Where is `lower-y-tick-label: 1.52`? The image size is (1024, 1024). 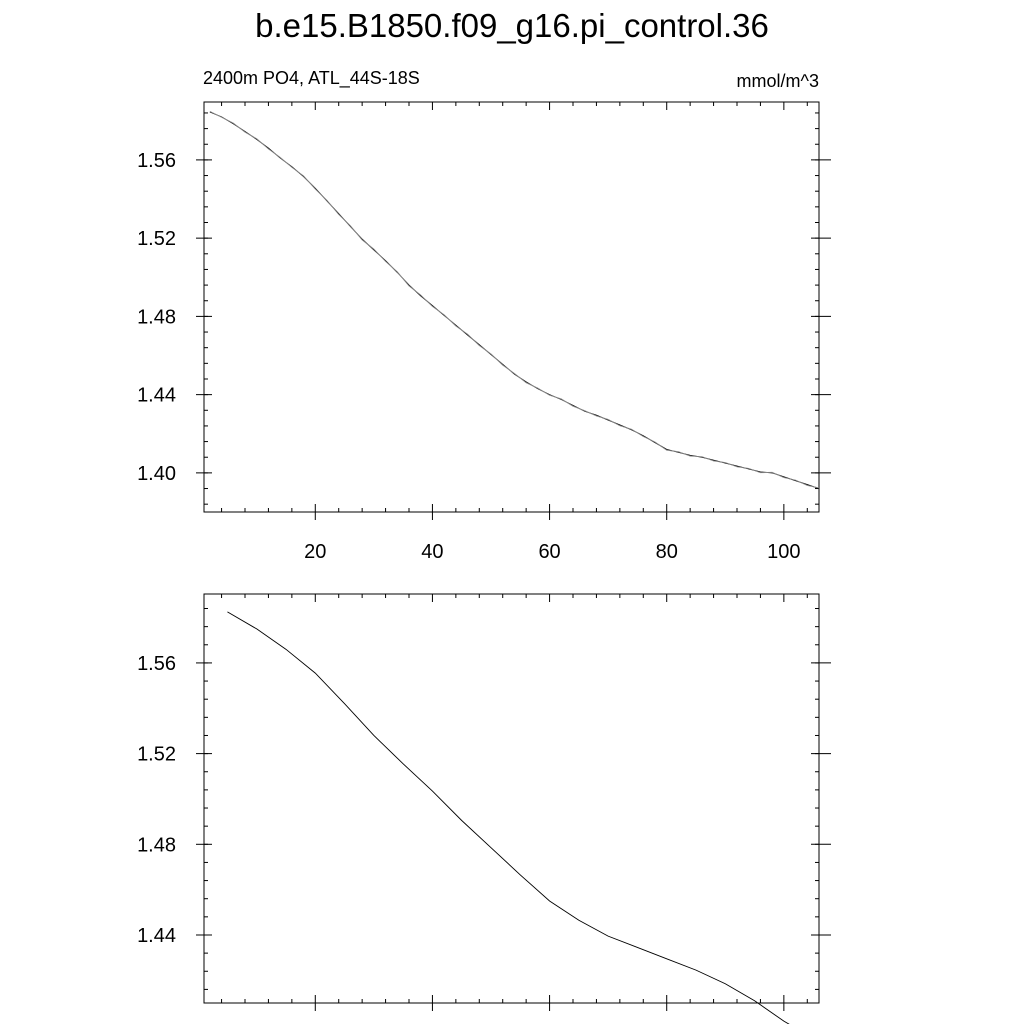
lower-y-tick-label: 1.52 is located at coordinates (156, 755).